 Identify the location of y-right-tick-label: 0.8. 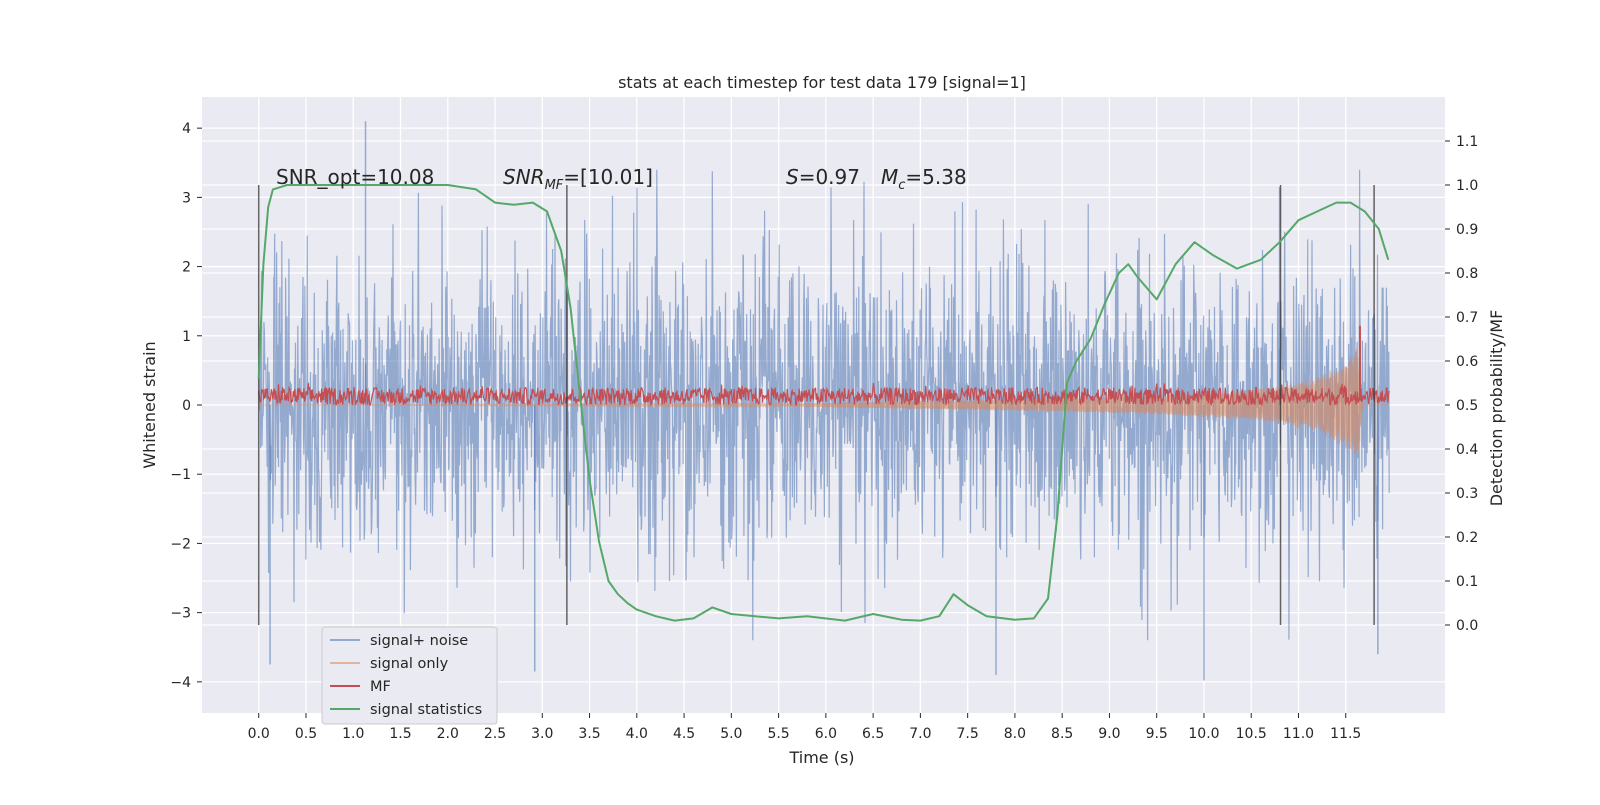
(1467, 274).